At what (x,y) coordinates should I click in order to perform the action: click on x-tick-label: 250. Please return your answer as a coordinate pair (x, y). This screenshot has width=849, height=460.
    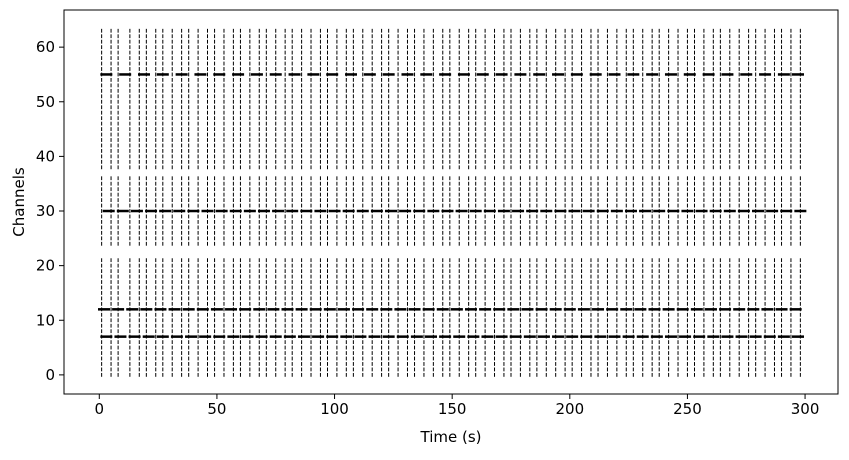
    Looking at the image, I should click on (687, 409).